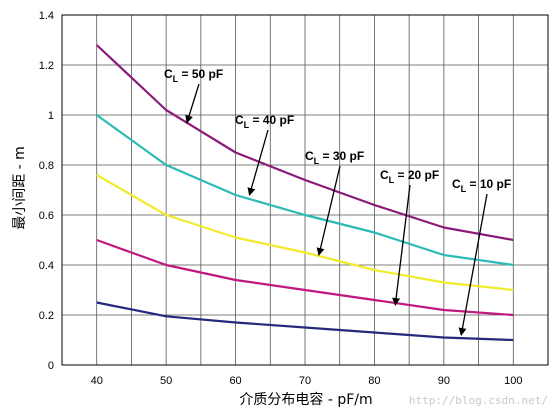 This screenshot has height=413, width=558. I want to click on y-axis-label: 最小间距 - m, so click(20, 188).